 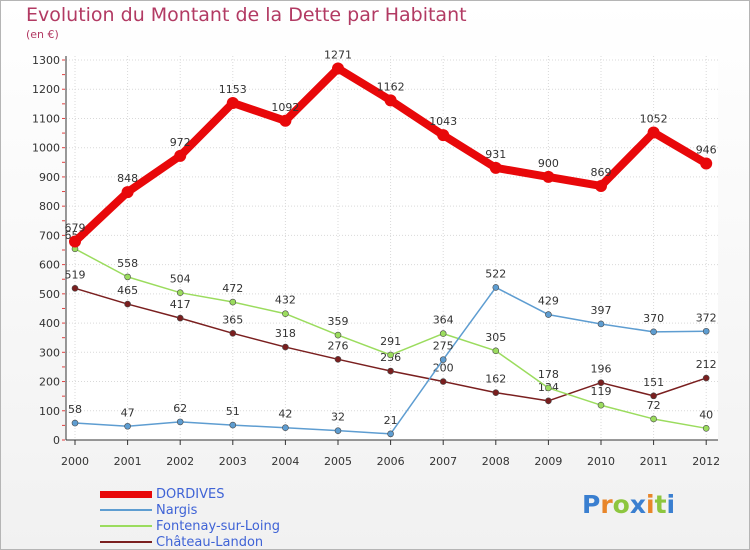 I want to click on y-tick-label: 300, so click(x=49, y=352).